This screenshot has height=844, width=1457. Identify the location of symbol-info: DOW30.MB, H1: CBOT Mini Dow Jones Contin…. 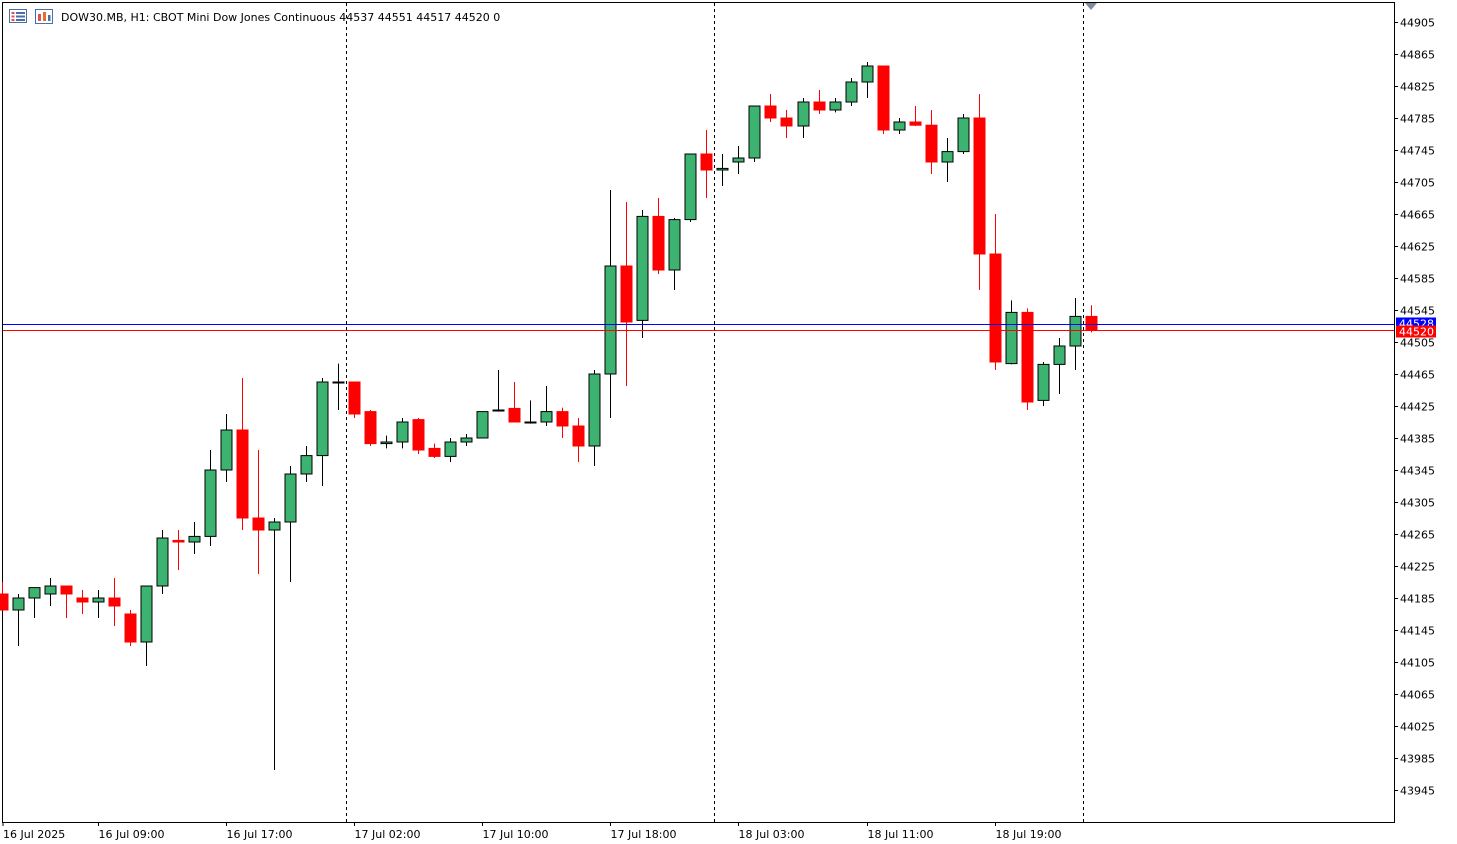
(280, 17).